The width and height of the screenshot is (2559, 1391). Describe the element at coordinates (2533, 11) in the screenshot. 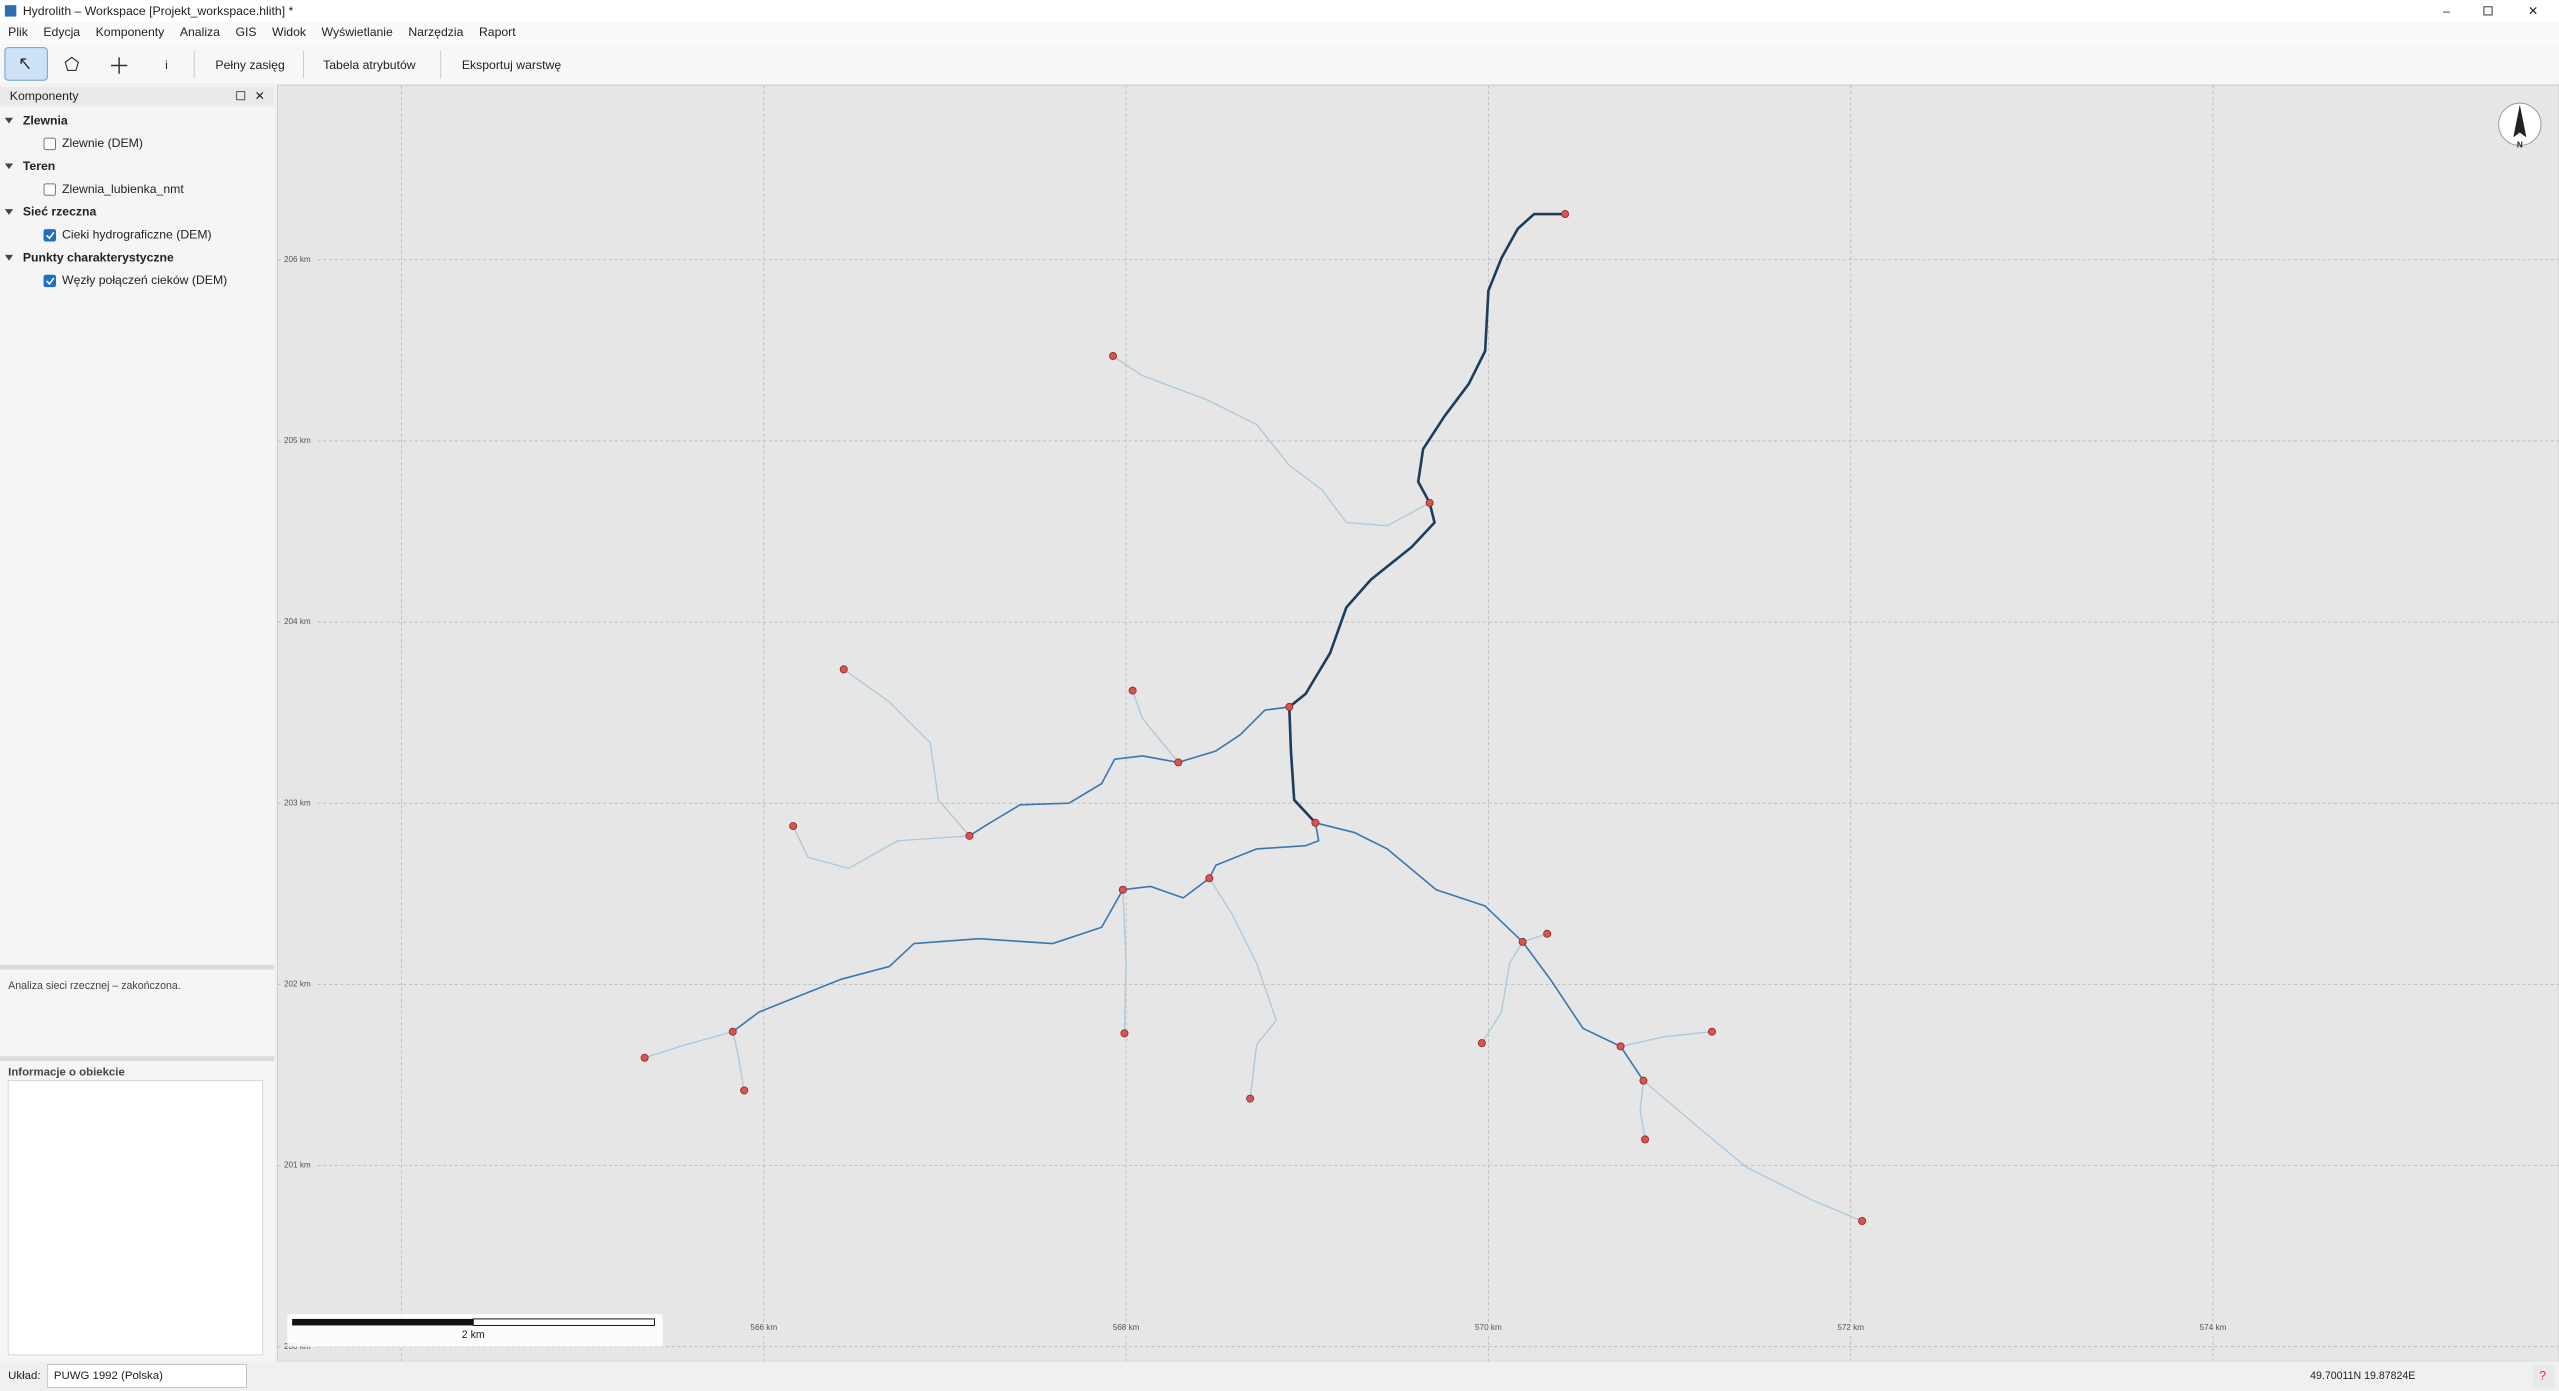

I see `close-button: ✕` at that location.